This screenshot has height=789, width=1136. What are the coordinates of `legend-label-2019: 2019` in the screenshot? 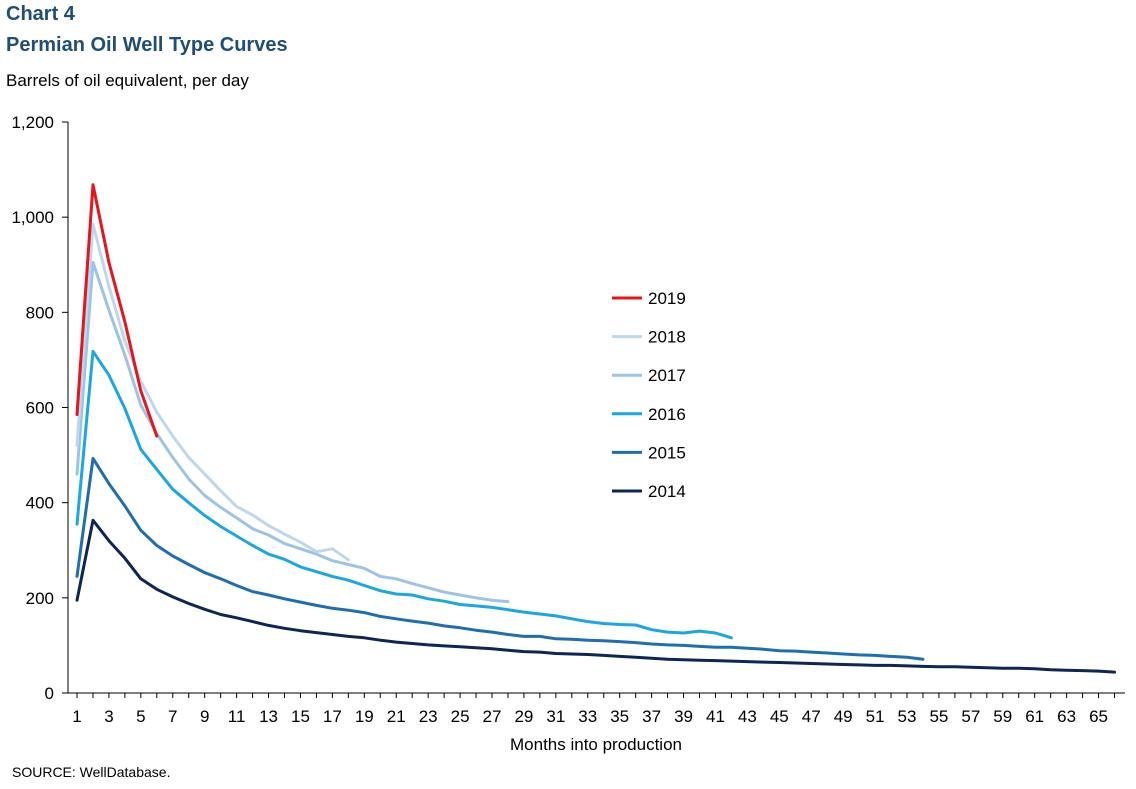 It's located at (667, 298).